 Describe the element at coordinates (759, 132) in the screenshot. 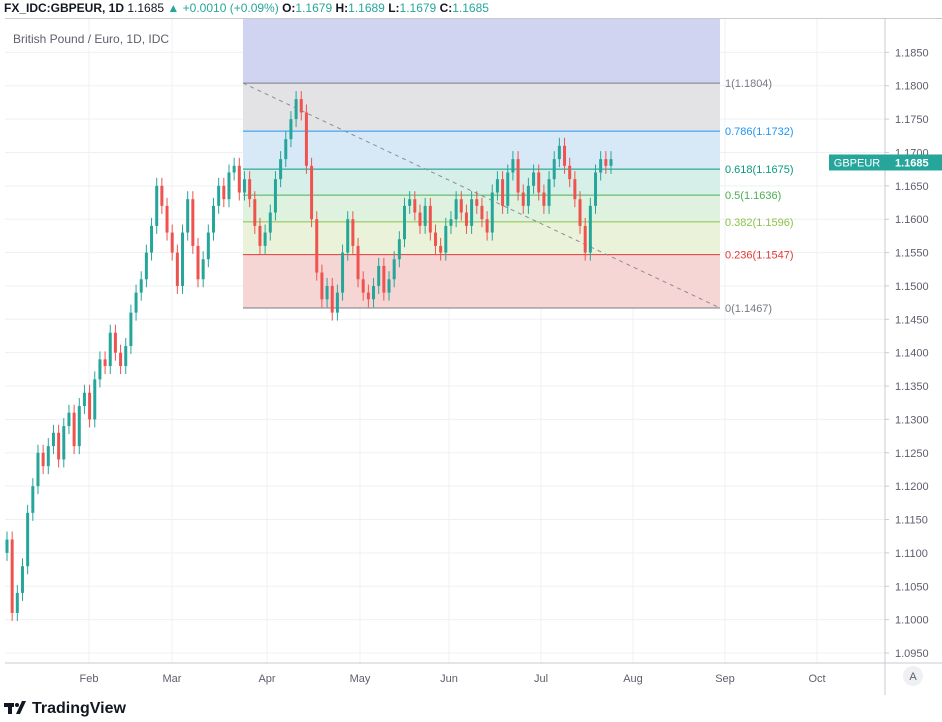

I see `fib-label: 0.786(1.1732)` at that location.